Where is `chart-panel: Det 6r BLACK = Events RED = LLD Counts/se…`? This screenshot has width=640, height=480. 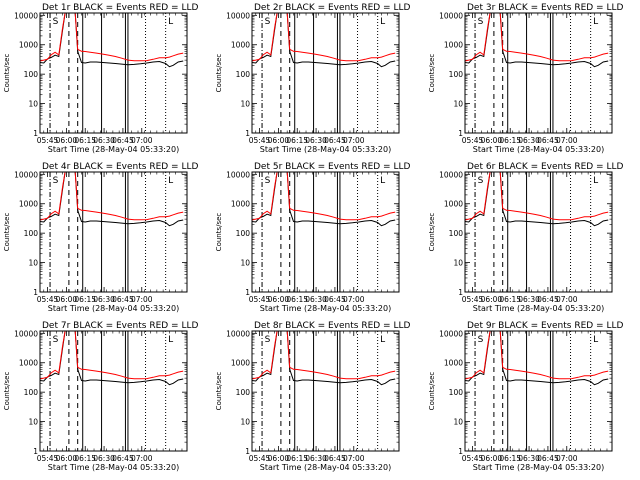
chart-panel: Det 6r BLACK = Events RED = LLD Counts/se… is located at coordinates (525, 237).